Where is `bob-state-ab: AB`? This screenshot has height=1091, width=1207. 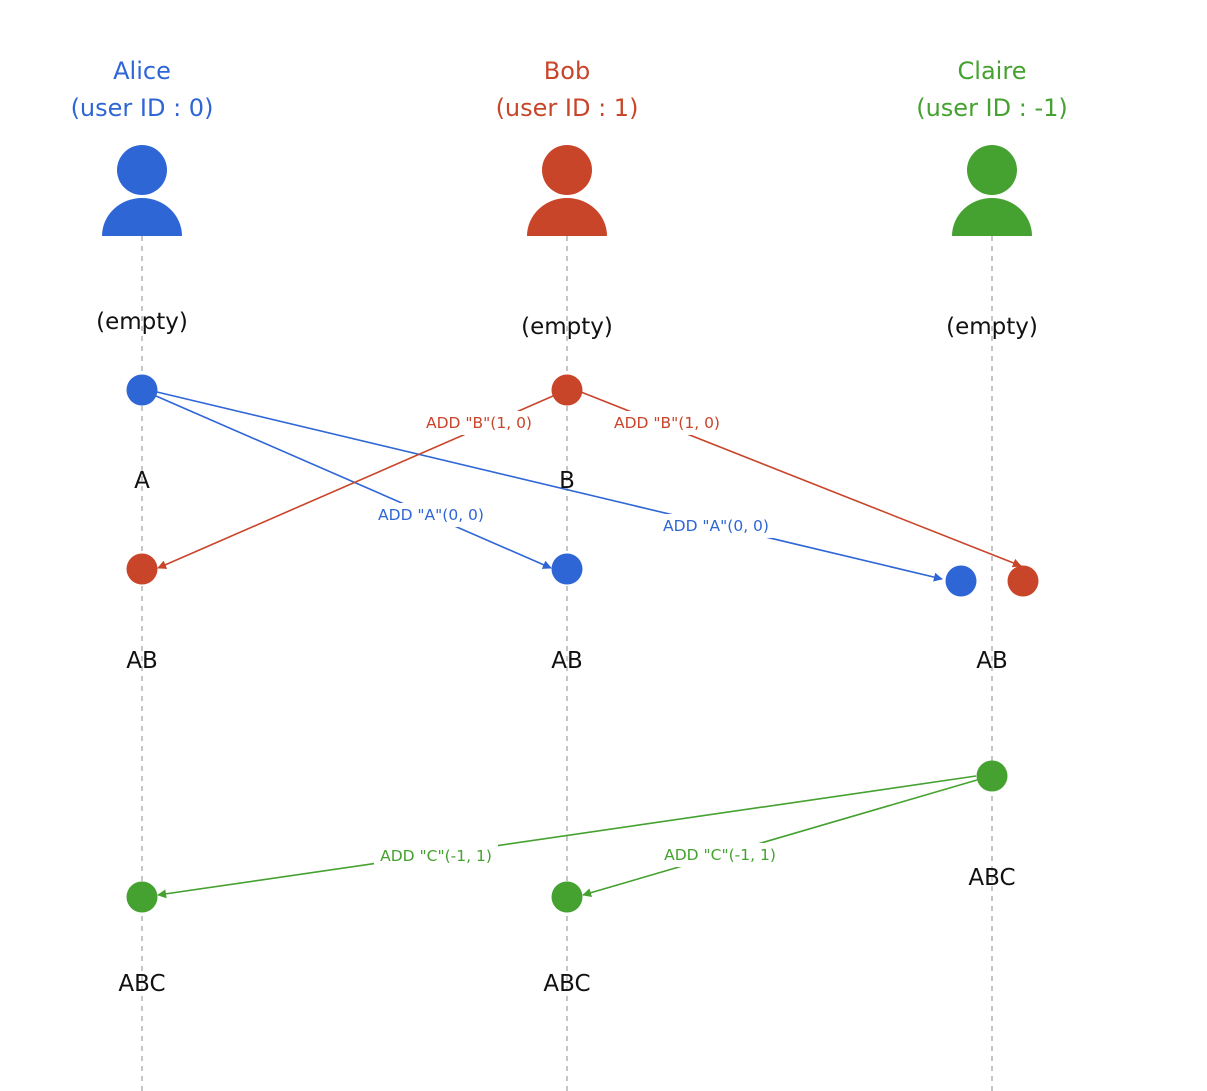
bob-state-ab: AB is located at coordinates (567, 661).